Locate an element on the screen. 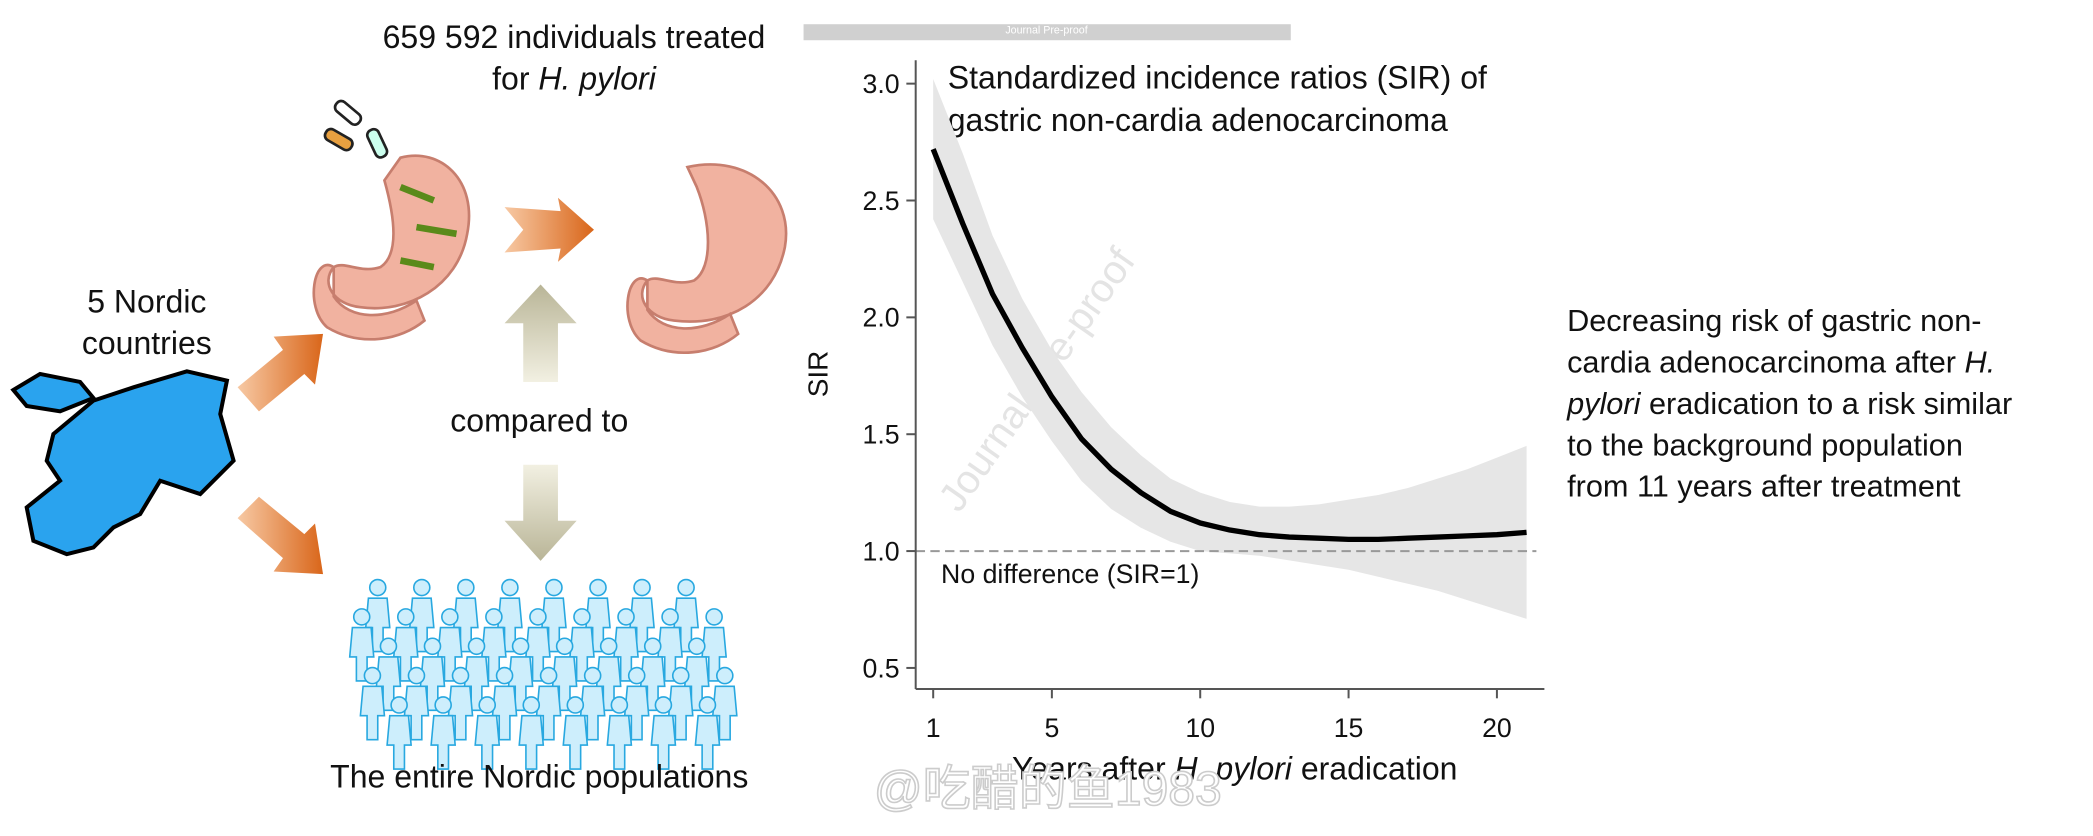 The height and width of the screenshot is (836, 2093). y-tick-label: 2.0 is located at coordinates (881, 318).